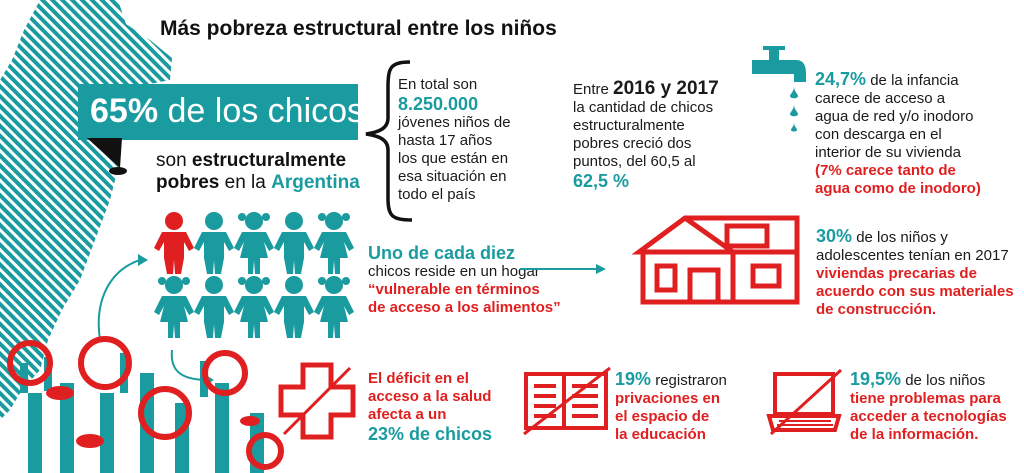 The height and width of the screenshot is (473, 1024). Describe the element at coordinates (912, 255) in the screenshot. I see `housing-line2: adolescentes tenían en 2017` at that location.